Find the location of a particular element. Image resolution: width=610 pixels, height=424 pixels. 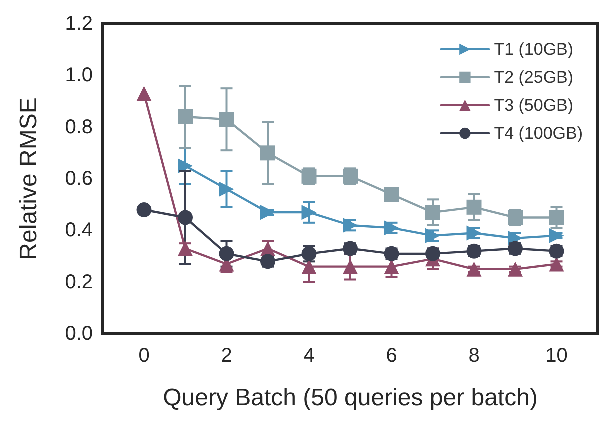

x-axis-title: Query Batch (50 queries per batch) is located at coordinates (350, 398).